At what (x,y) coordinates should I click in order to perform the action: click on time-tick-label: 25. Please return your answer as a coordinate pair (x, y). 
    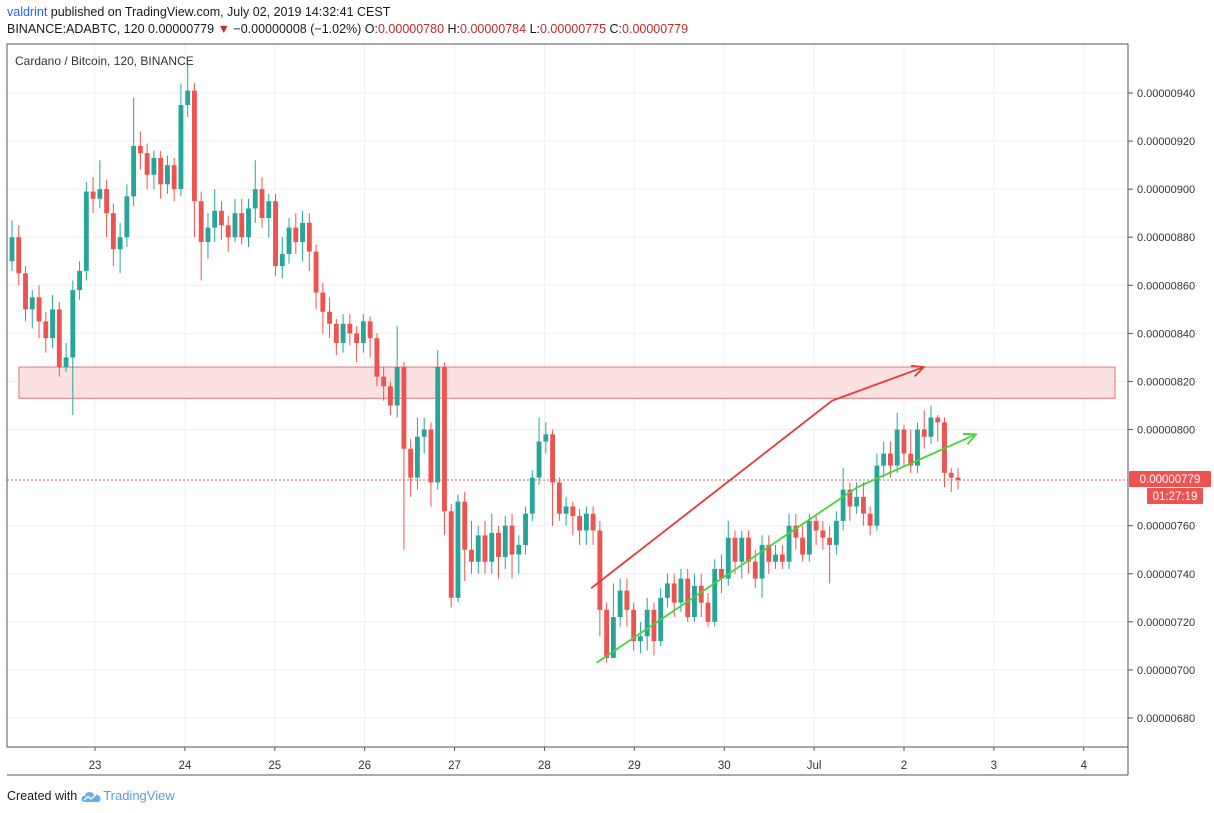
    Looking at the image, I should click on (274, 766).